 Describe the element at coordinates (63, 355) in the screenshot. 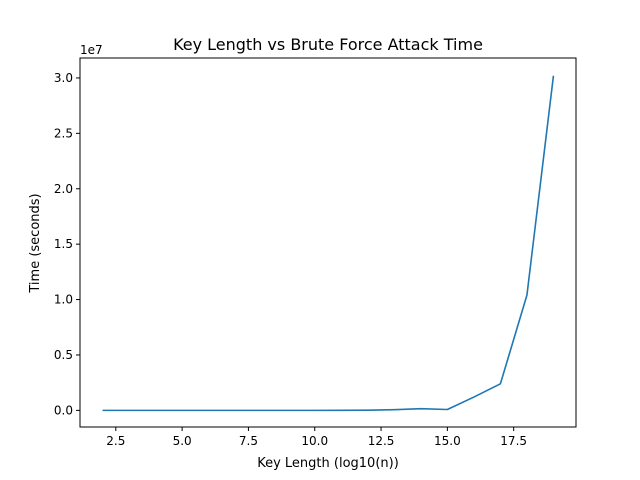

I see `y-tick-label: 0.5` at that location.